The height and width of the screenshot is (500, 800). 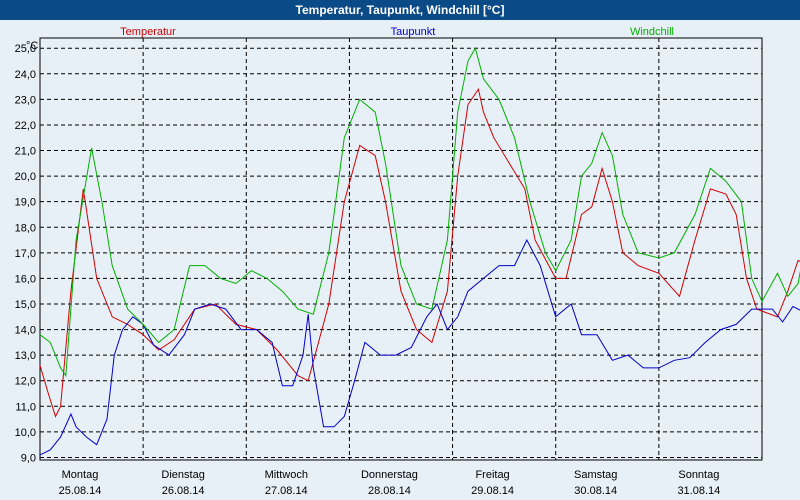 What do you see at coordinates (25, 433) in the screenshot?
I see `y-tick-label: 10,0` at bounding box center [25, 433].